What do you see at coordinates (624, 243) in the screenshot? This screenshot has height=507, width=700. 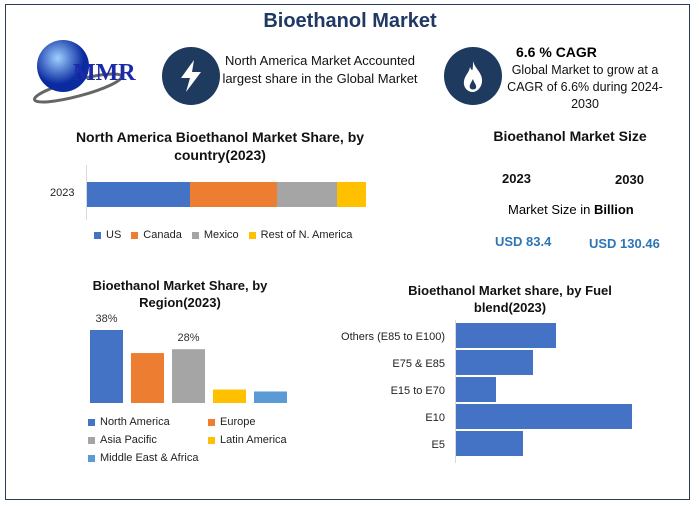 I see `value-2030: USD 130.46` at bounding box center [624, 243].